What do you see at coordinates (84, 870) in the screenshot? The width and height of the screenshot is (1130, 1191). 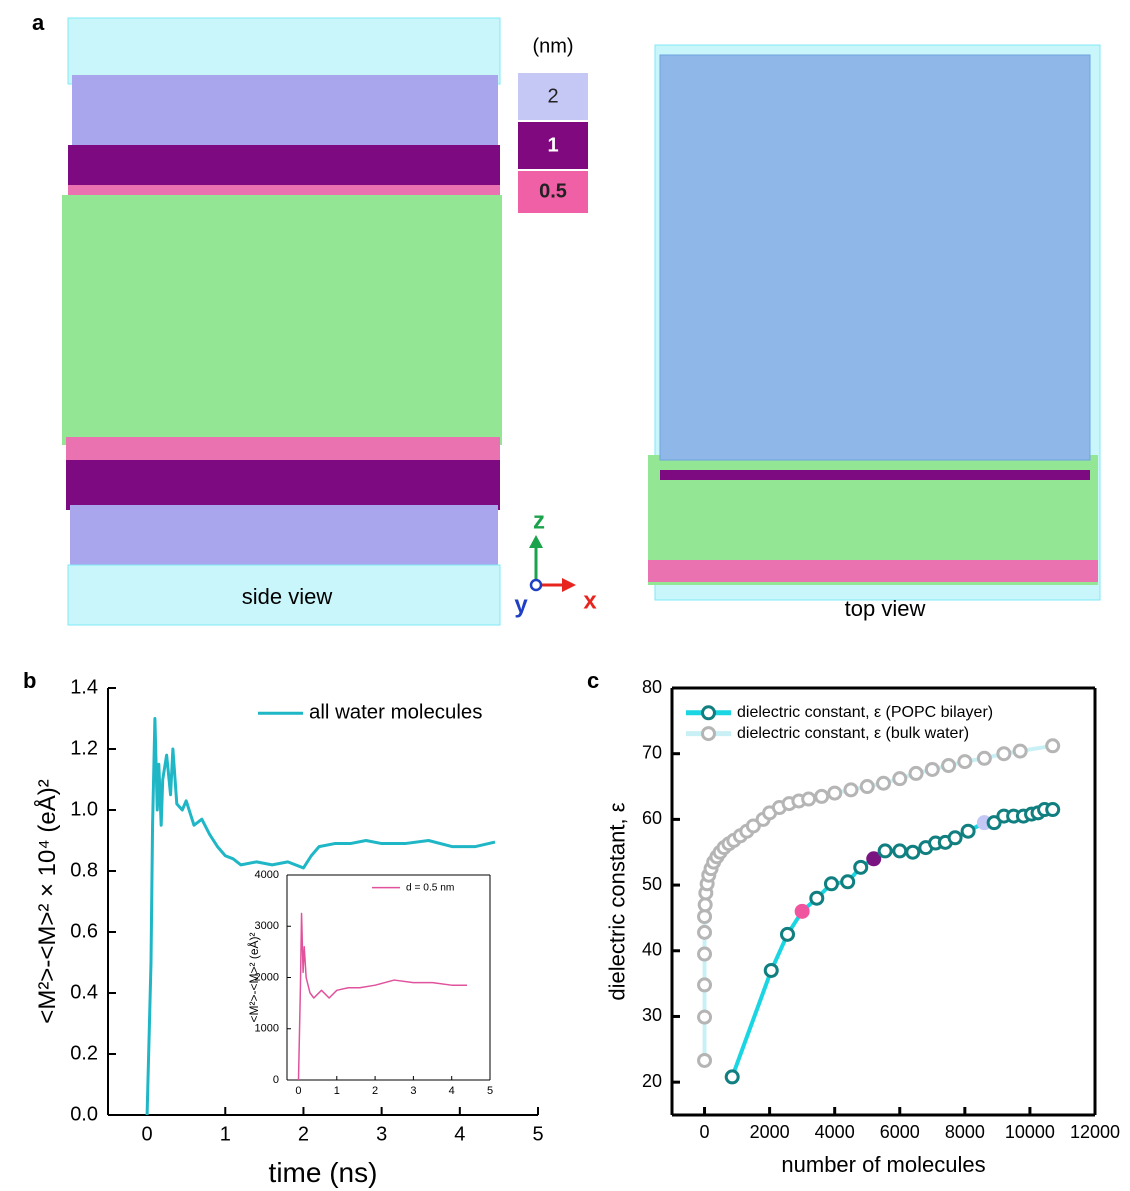 I see `y-tick-label: 0.8` at bounding box center [84, 870].